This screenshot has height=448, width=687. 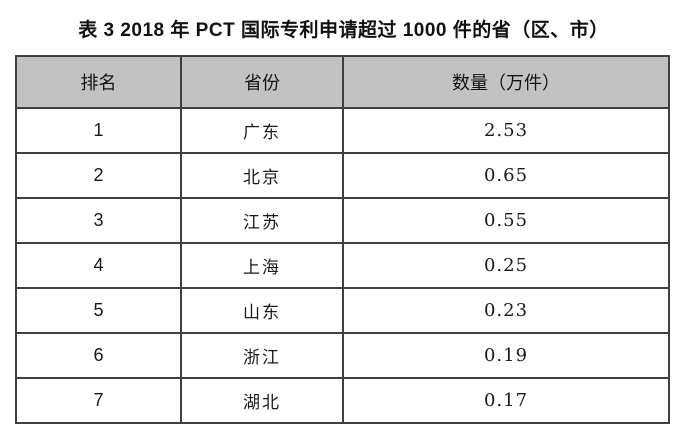 I want to click on table-row: 2 北京 0.65, so click(x=342, y=175).